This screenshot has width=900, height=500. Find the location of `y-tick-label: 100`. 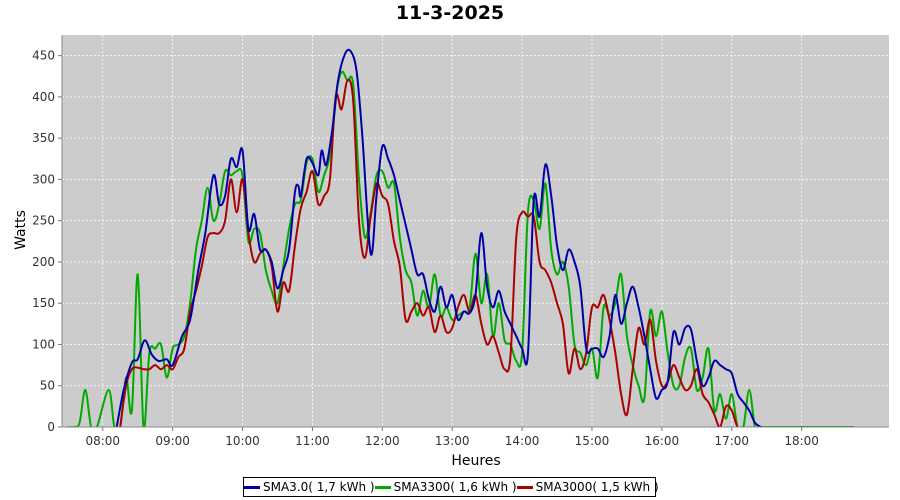

y-tick-label: 100 is located at coordinates (43, 344).